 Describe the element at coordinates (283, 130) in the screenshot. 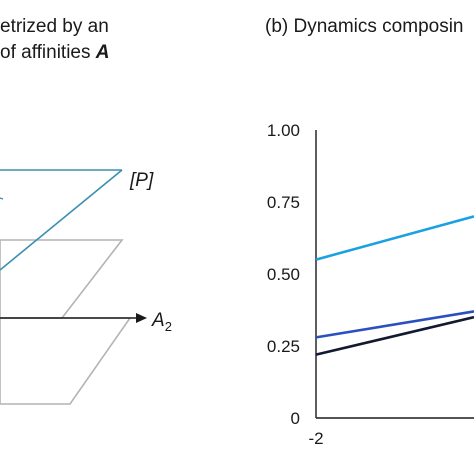

I see `y-tick-label: 1.00` at that location.